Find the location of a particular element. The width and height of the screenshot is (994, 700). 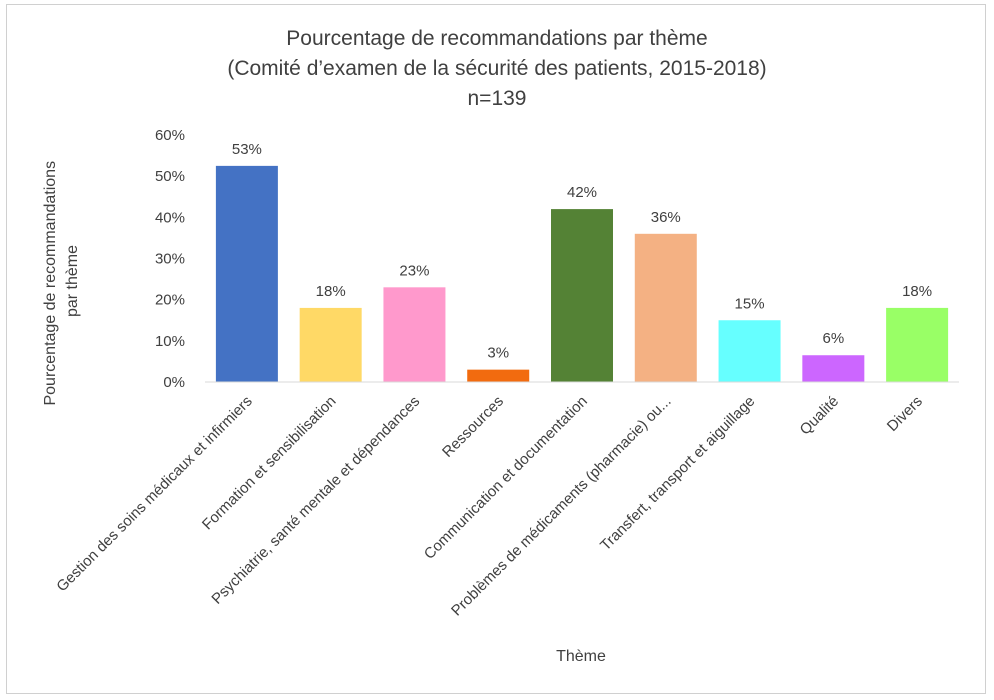

y-tick-label: 0% is located at coordinates (174, 382).